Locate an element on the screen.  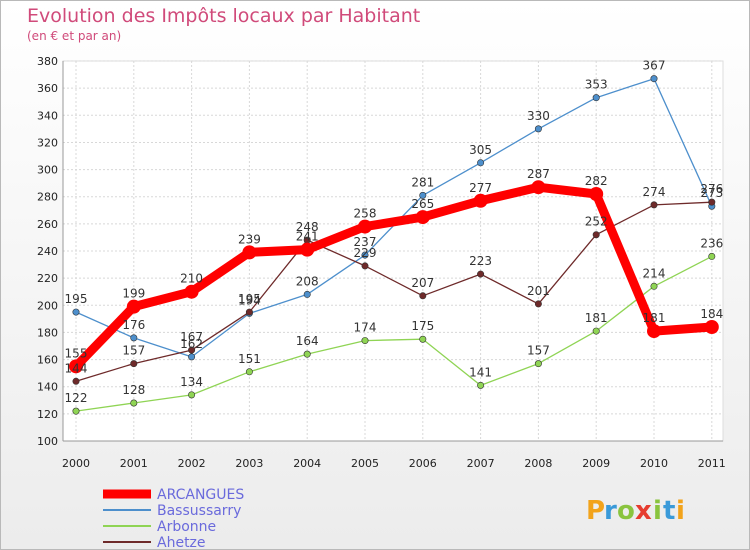
y-tick-label: 280 is located at coordinates (47, 197).